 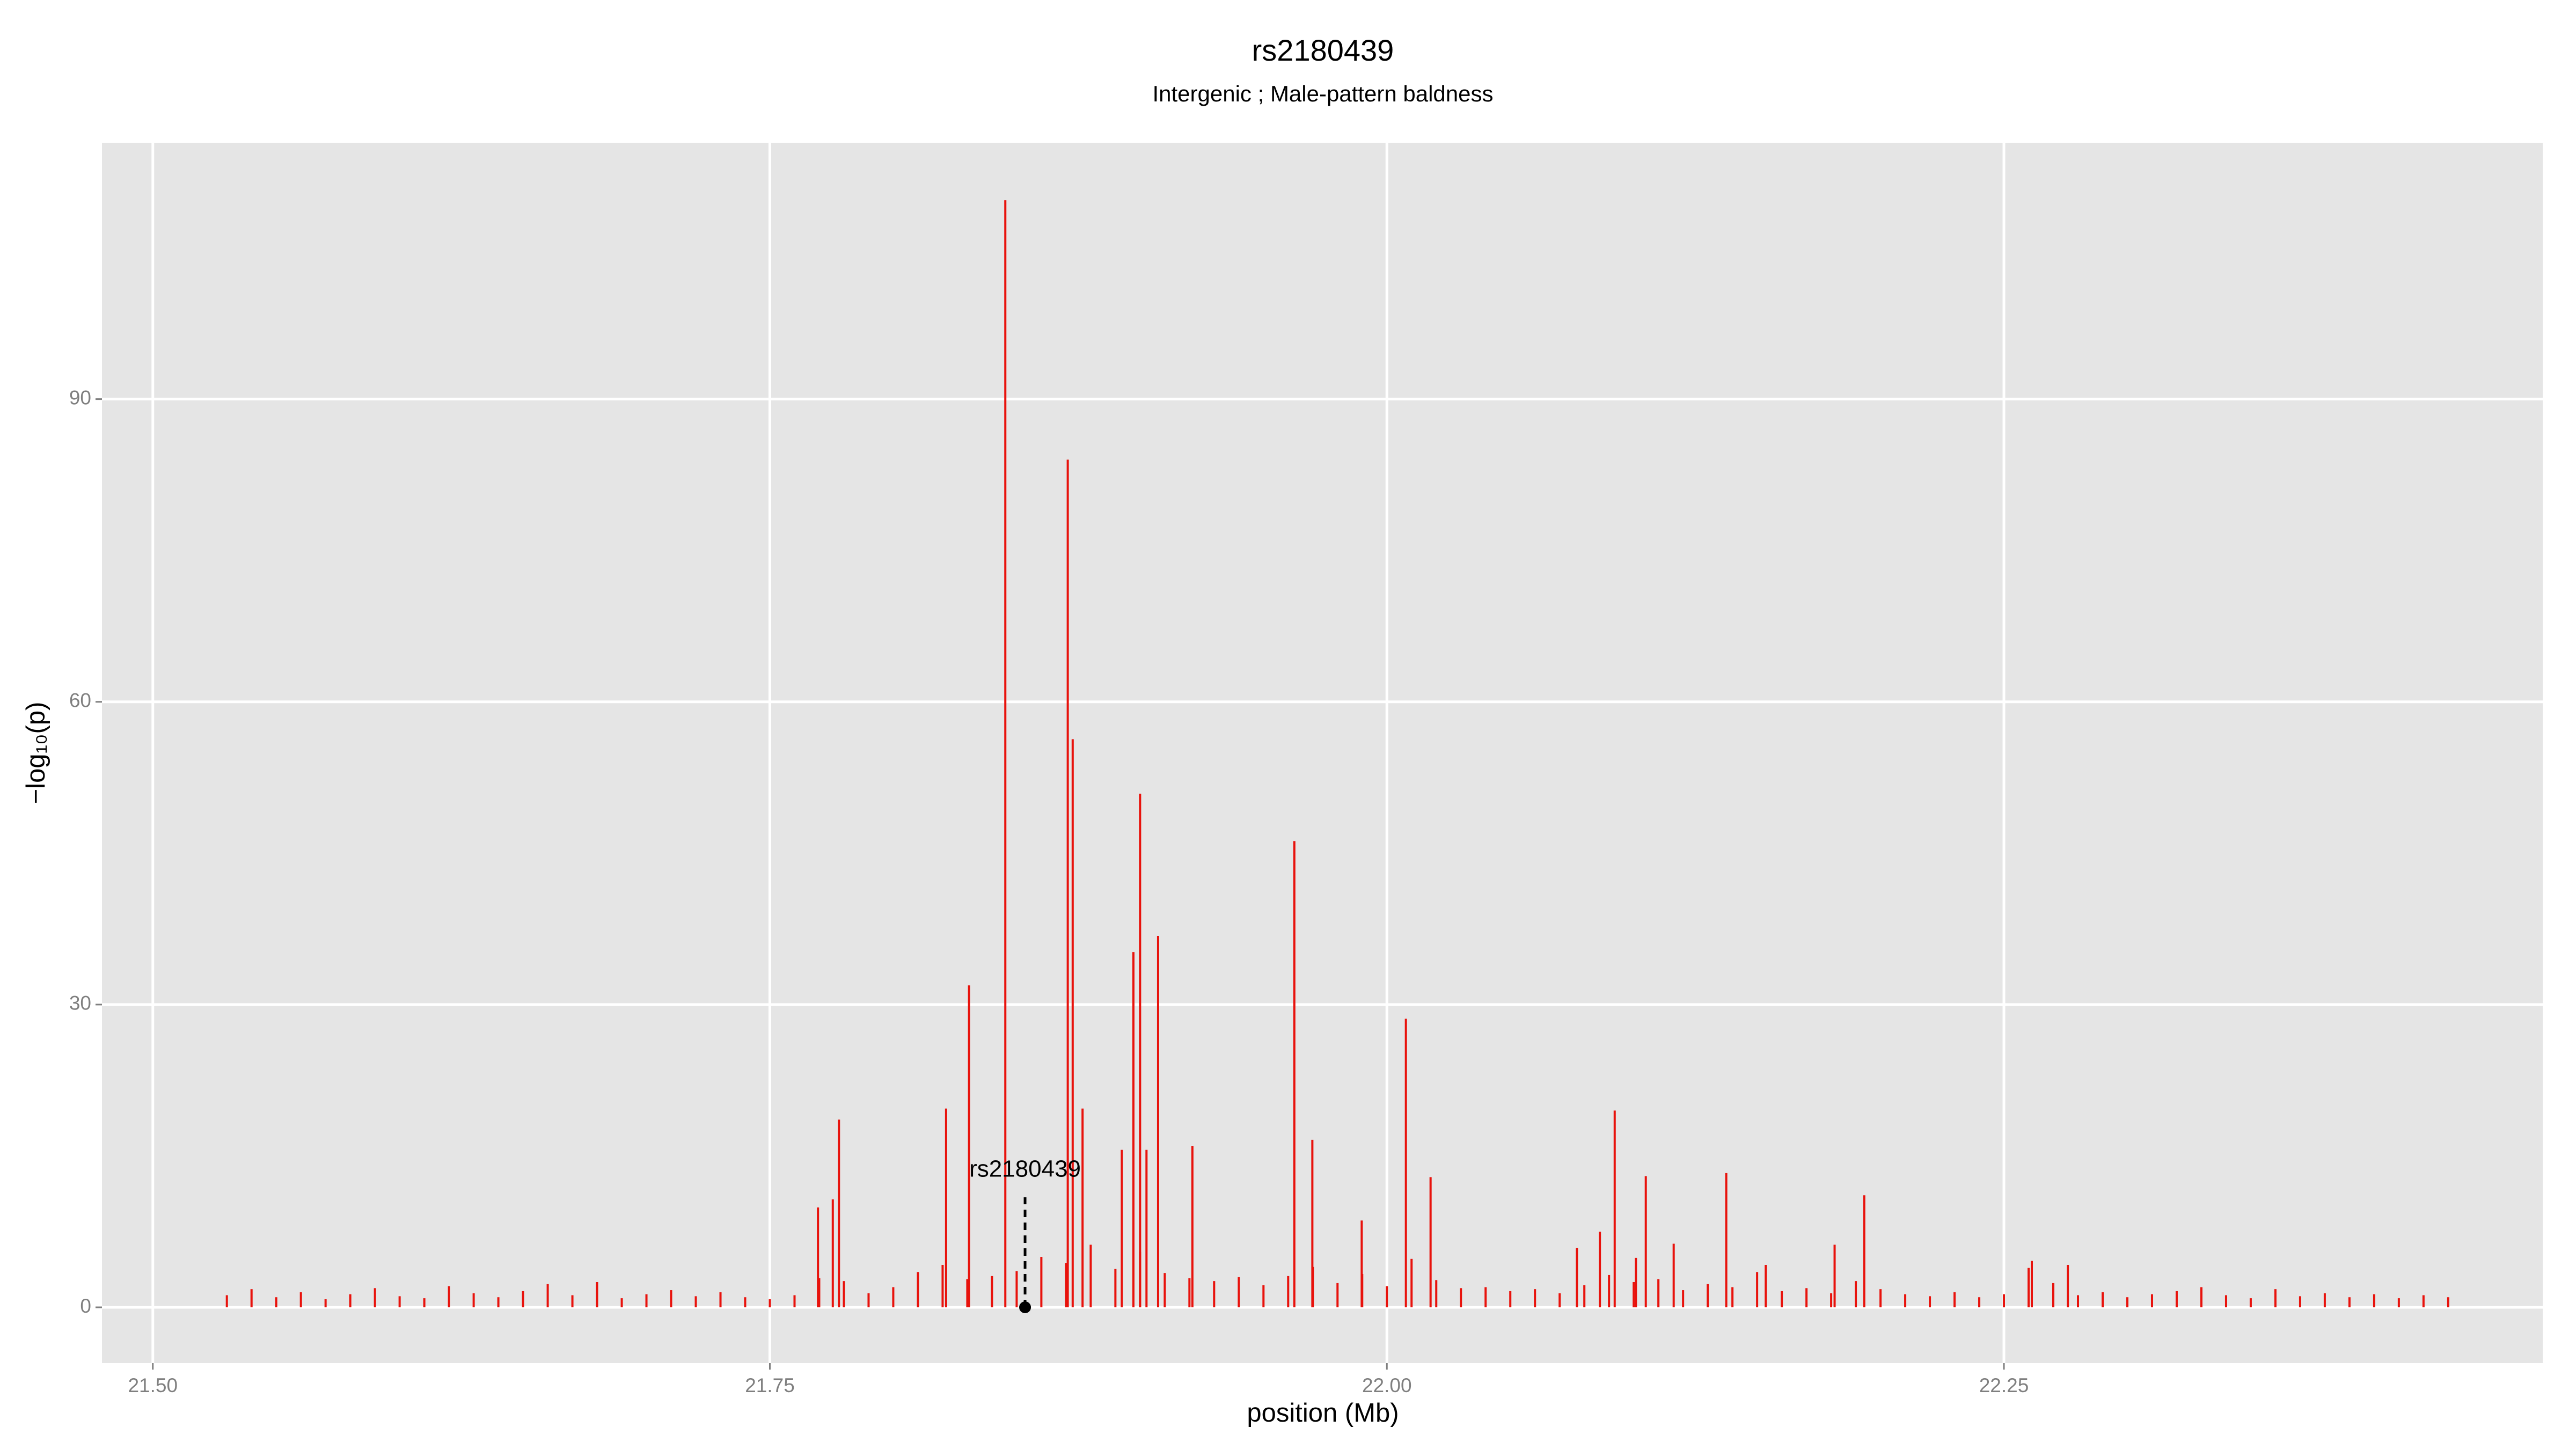 I want to click on chart-title: rs2180439, so click(x=1323, y=50).